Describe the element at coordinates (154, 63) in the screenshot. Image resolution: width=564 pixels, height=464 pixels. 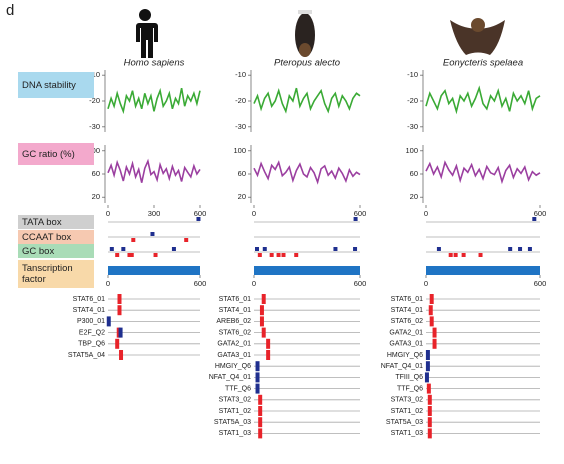
I see `species-title: Homo sapiens` at that location.